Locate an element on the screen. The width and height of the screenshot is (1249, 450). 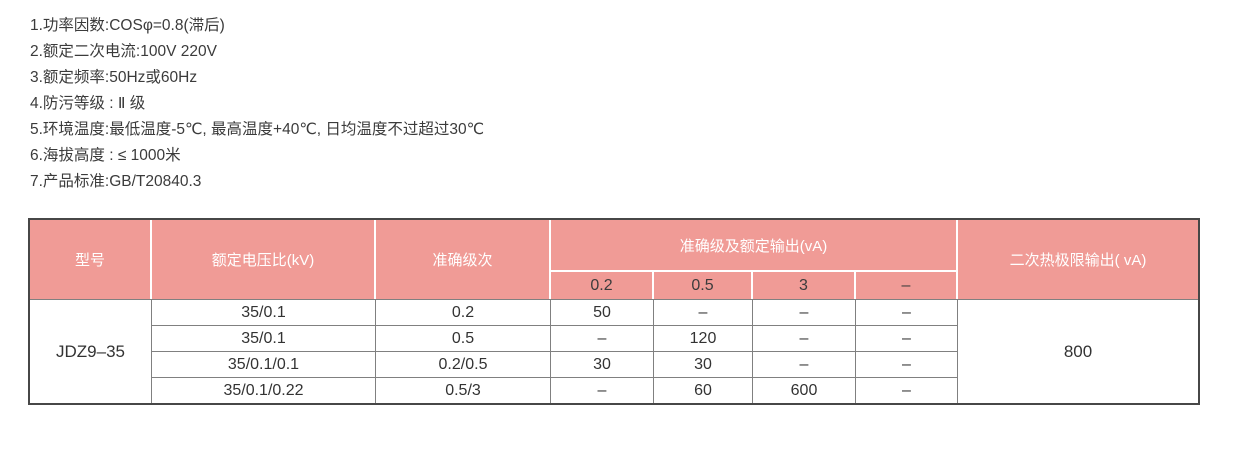
accuracy-class-header-cell: 准确级次 is located at coordinates (463, 259).